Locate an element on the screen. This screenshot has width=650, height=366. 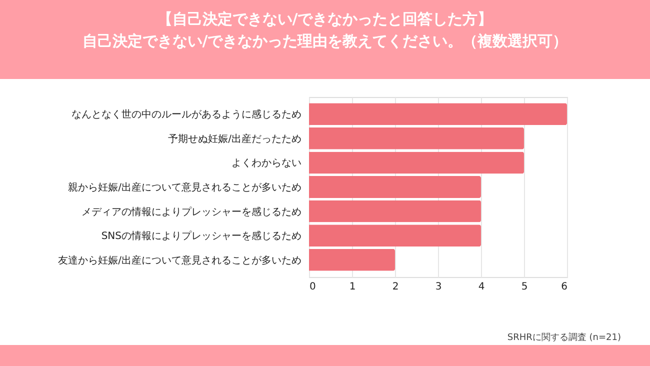
y-tick-label: なんとなく世の中のルールがあるように感じるため is located at coordinates (187, 114).